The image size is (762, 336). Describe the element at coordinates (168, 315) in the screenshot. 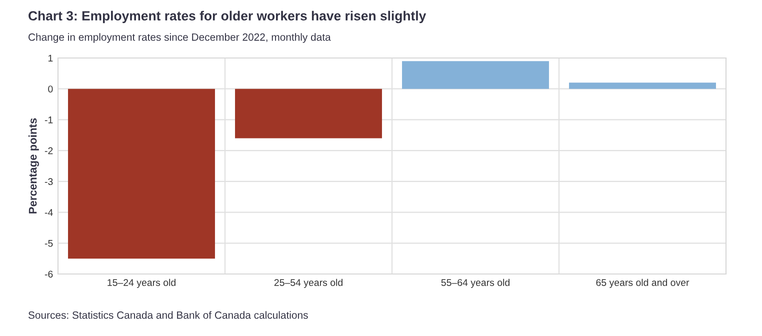

I see `source-note: Sources: Statistics Canada and Bank of Canada calculations` at that location.